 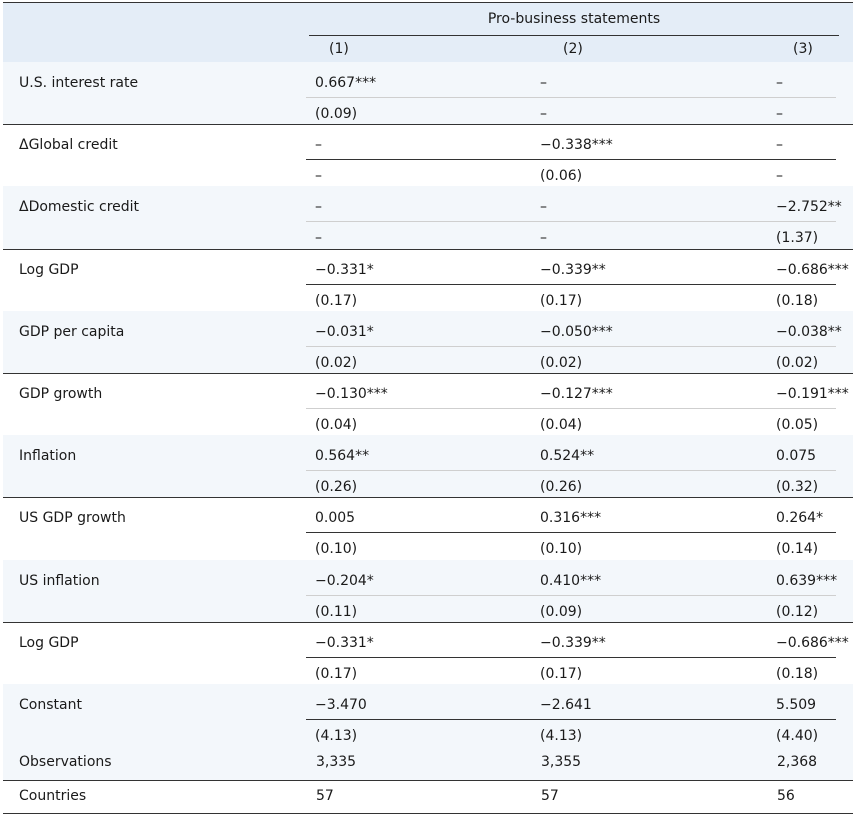 What do you see at coordinates (336, 611) in the screenshot?
I see `se-cell: (0.11)` at bounding box center [336, 611].